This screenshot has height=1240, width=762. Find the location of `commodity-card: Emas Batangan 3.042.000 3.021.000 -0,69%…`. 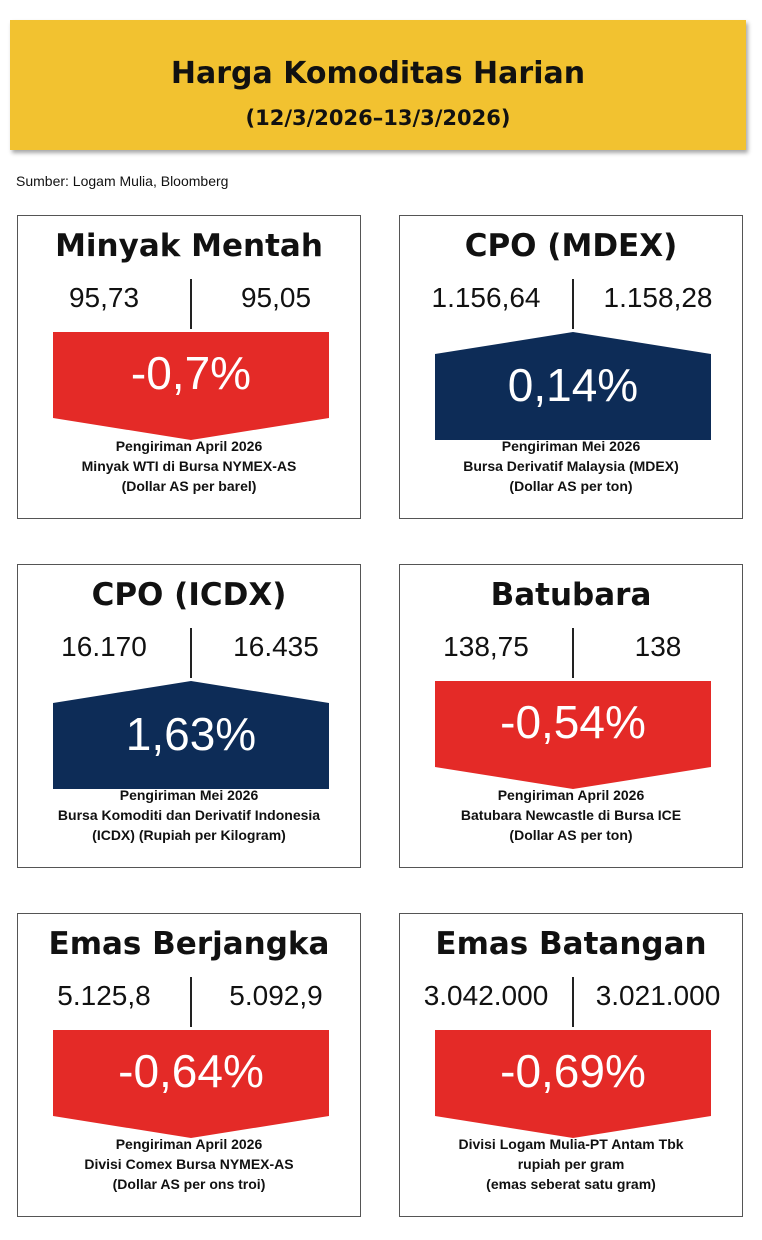

commodity-card: Emas Batangan 3.042.000 3.021.000 -0,69%… is located at coordinates (571, 1065).